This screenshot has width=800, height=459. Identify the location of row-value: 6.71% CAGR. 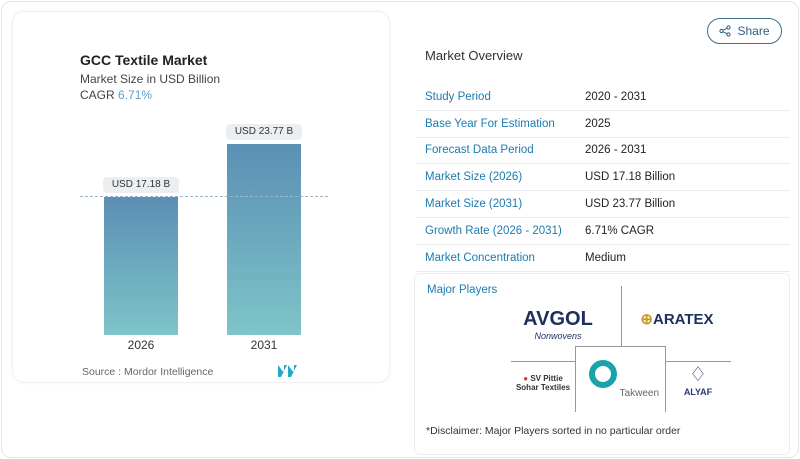
(620, 230).